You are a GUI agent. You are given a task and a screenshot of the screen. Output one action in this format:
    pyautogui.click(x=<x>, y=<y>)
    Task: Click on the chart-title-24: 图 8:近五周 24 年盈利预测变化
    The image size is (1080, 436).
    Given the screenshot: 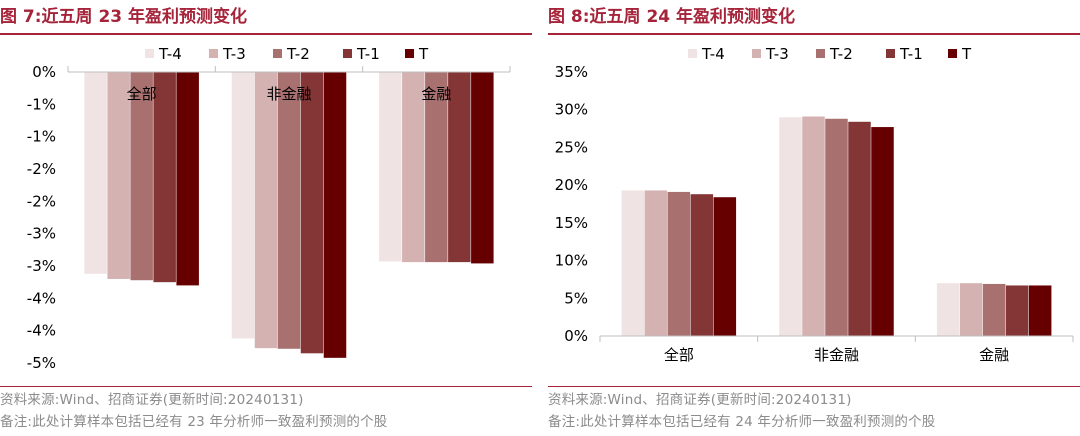 What is the action you would take?
    pyautogui.click(x=672, y=17)
    